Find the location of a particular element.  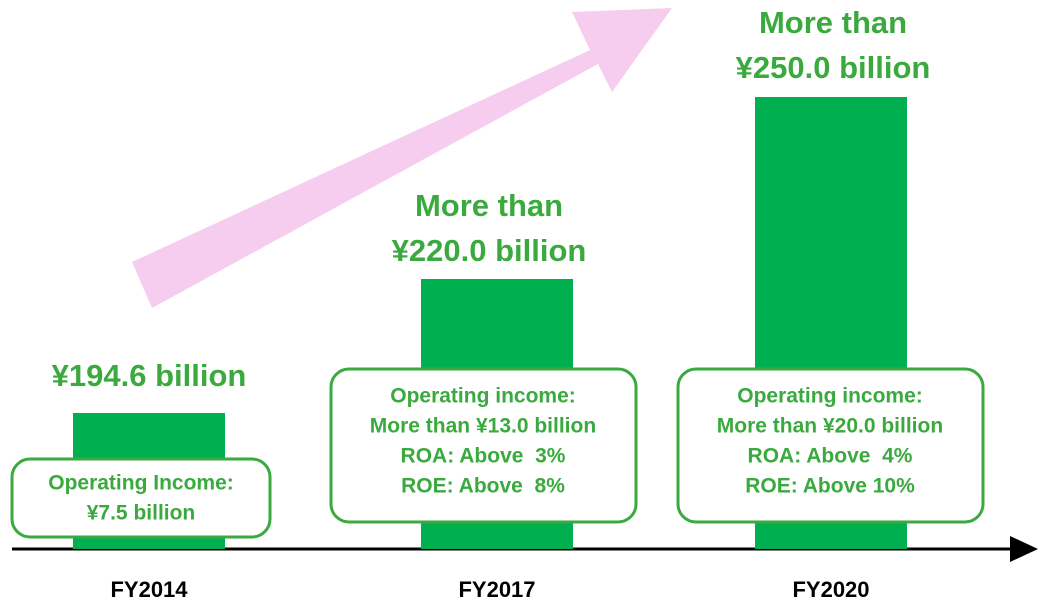

year-label: FY2020 is located at coordinates (830, 589).